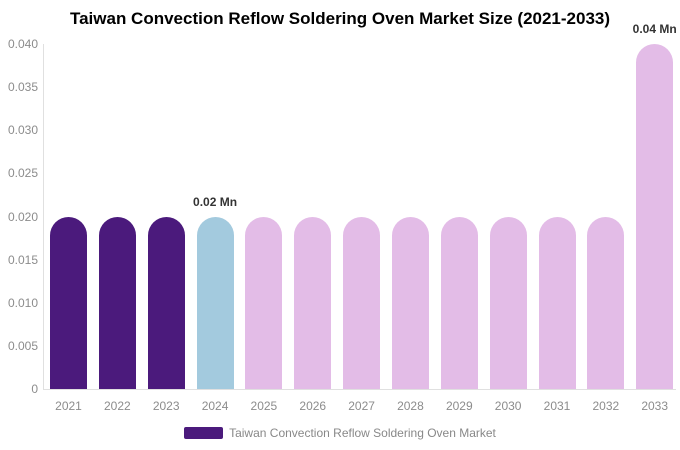 The width and height of the screenshot is (680, 450). Describe the element at coordinates (22, 259) in the screenshot. I see `y-tick-label: 0.015` at that location.